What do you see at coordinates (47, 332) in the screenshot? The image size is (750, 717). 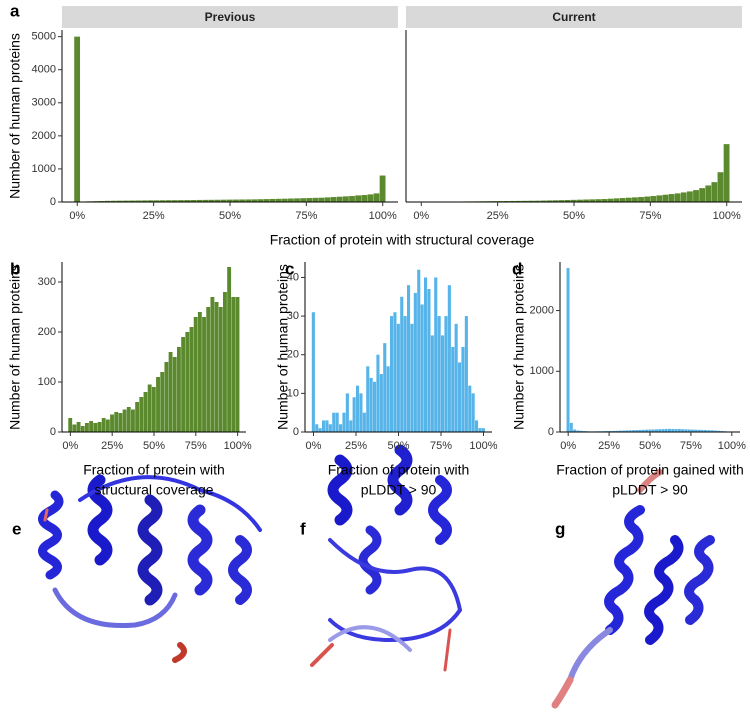 I see `y-tick-label: 200` at bounding box center [47, 332].